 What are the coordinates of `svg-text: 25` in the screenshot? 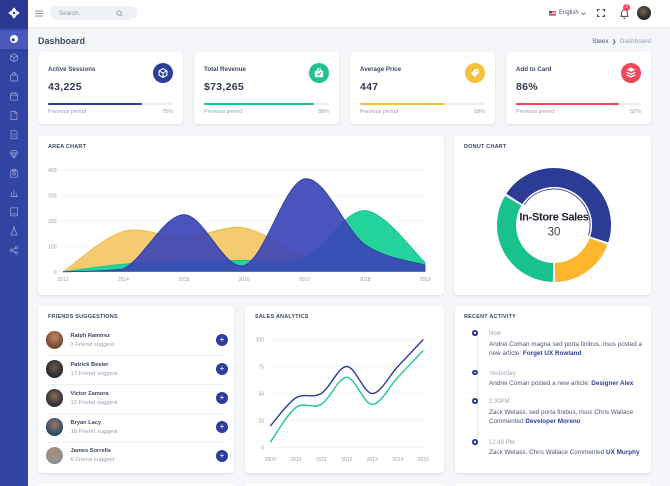 It's located at (261, 422).